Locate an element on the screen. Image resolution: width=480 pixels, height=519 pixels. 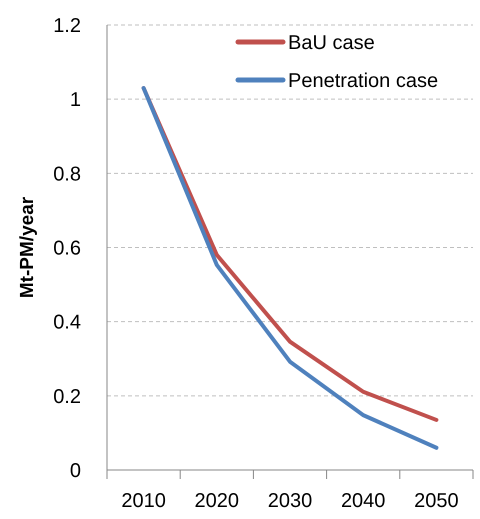
y-tick-label: 0 is located at coordinates (75, 471).